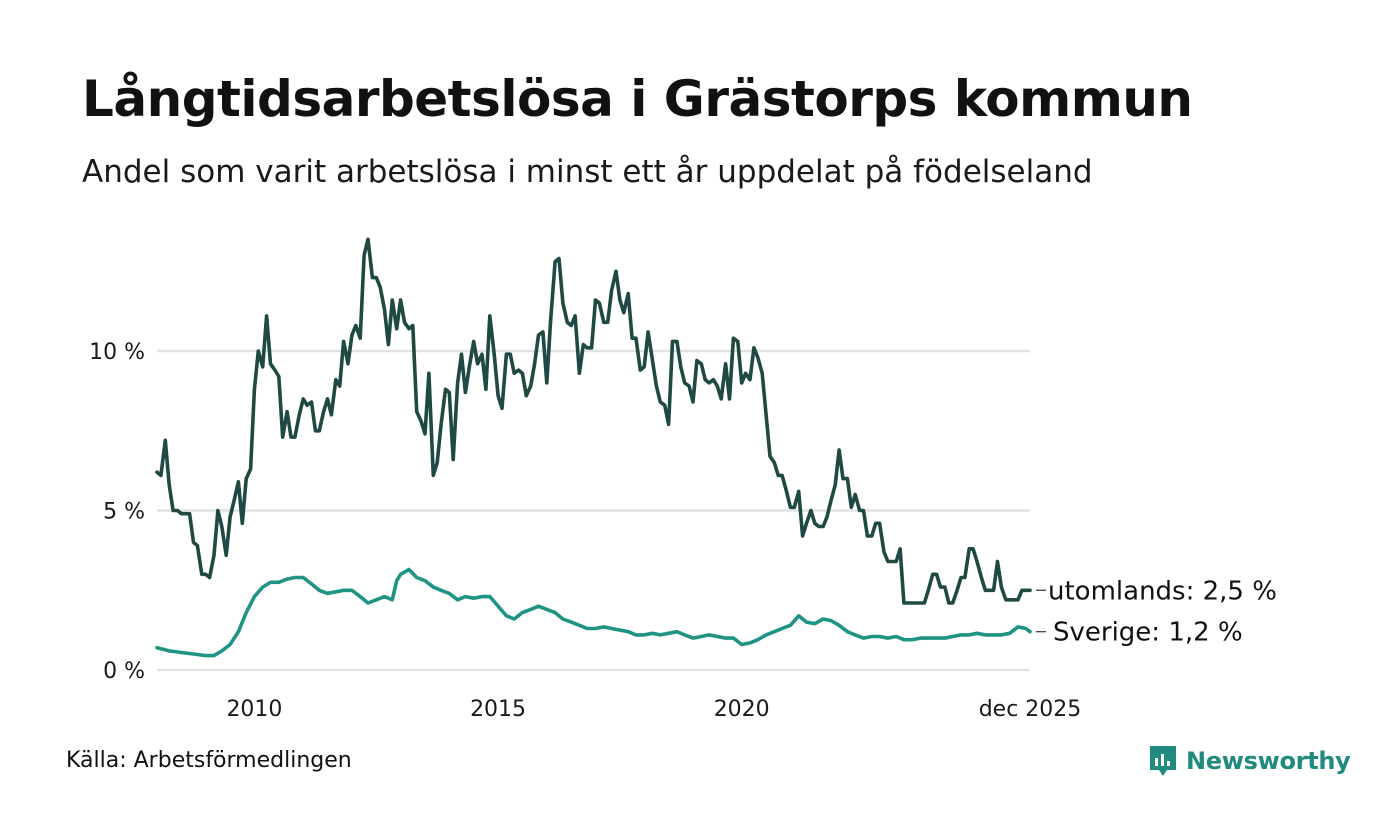 This screenshot has height=840, width=1400. Describe the element at coordinates (1163, 761) in the screenshot. I see `newsworthy-logo-icon` at that location.